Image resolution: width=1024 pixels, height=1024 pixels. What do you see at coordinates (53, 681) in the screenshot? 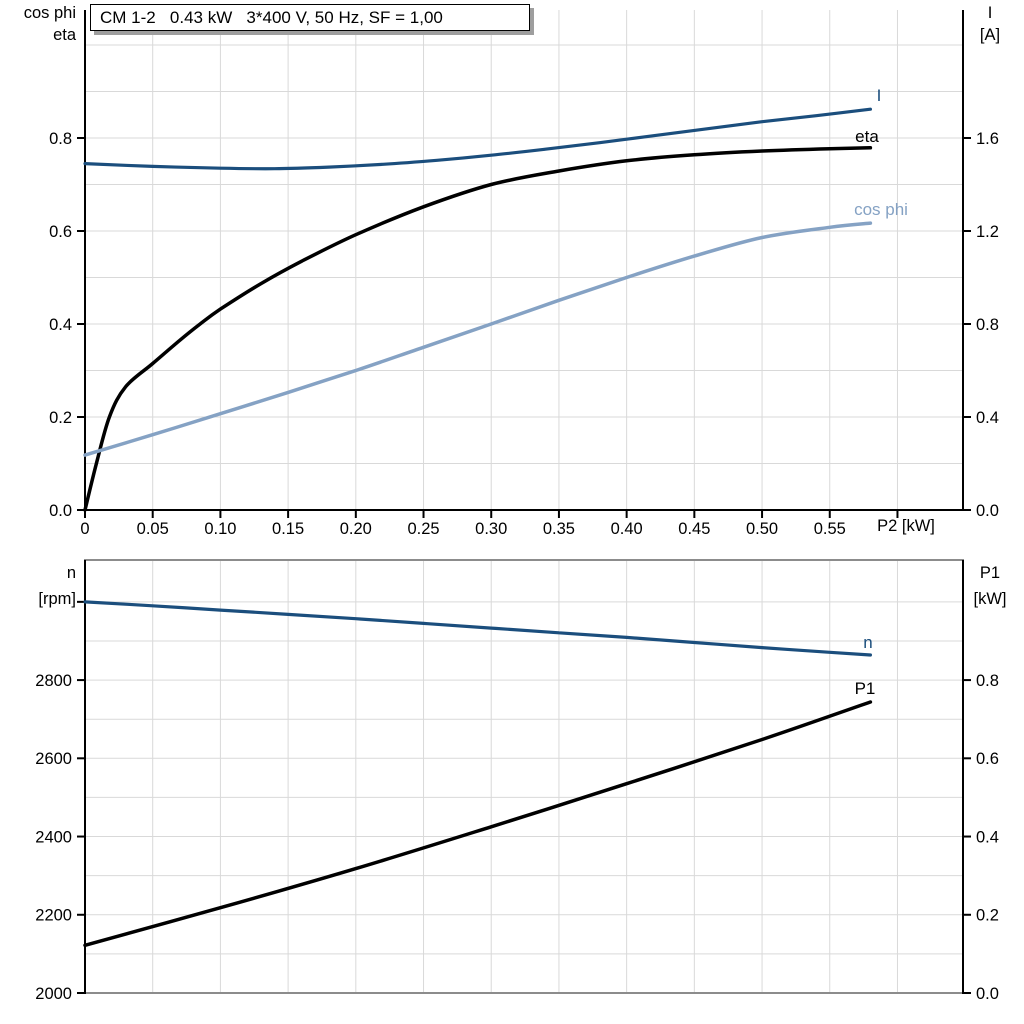
I see `left-tick-label: 2800` at bounding box center [53, 681].